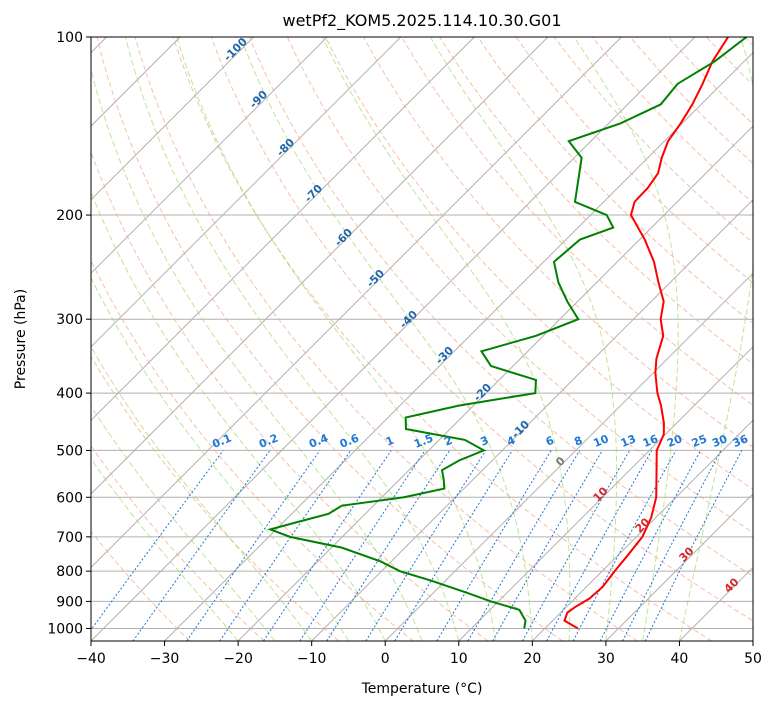 The image size is (775, 713). What do you see at coordinates (532, 659) in the screenshot?
I see `x-tick-label: 20` at bounding box center [532, 659].